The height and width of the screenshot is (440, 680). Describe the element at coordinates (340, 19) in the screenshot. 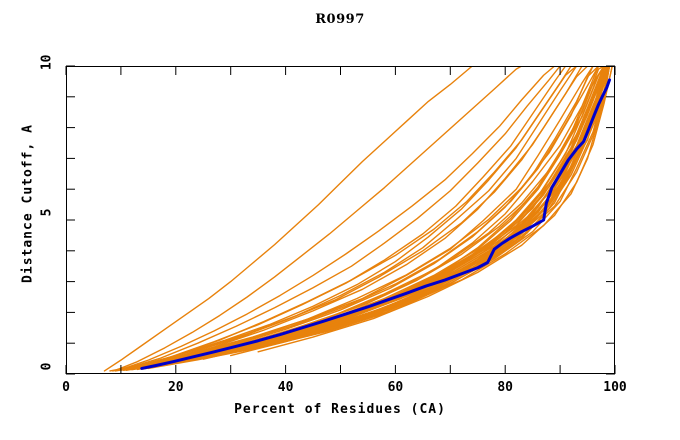

I see `chart-title: R0997` at that location.